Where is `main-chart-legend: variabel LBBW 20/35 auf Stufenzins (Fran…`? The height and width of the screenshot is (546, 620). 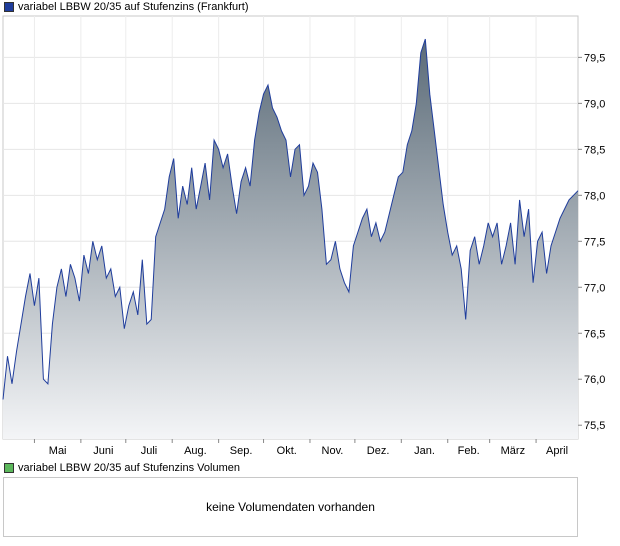 main-chart-legend: variabel LBBW 20/35 auf Stufenzins (Fran… is located at coordinates (126, 7).